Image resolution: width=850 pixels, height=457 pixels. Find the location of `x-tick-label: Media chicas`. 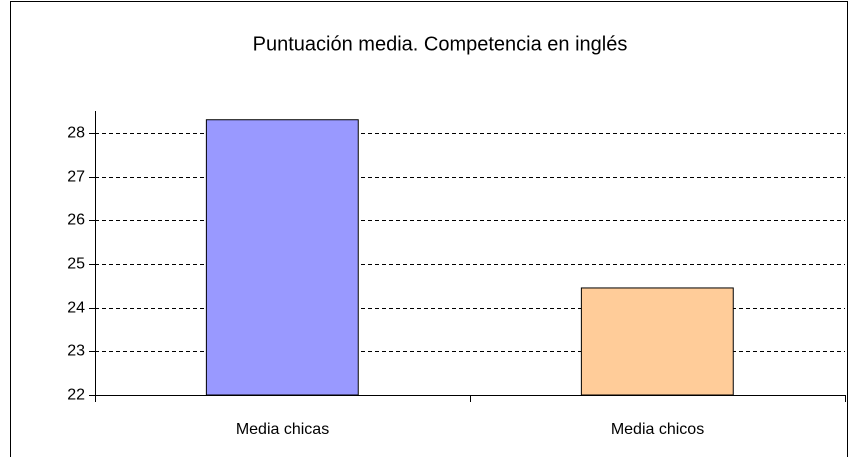

x-tick-label: Media chicas is located at coordinates (282, 429).